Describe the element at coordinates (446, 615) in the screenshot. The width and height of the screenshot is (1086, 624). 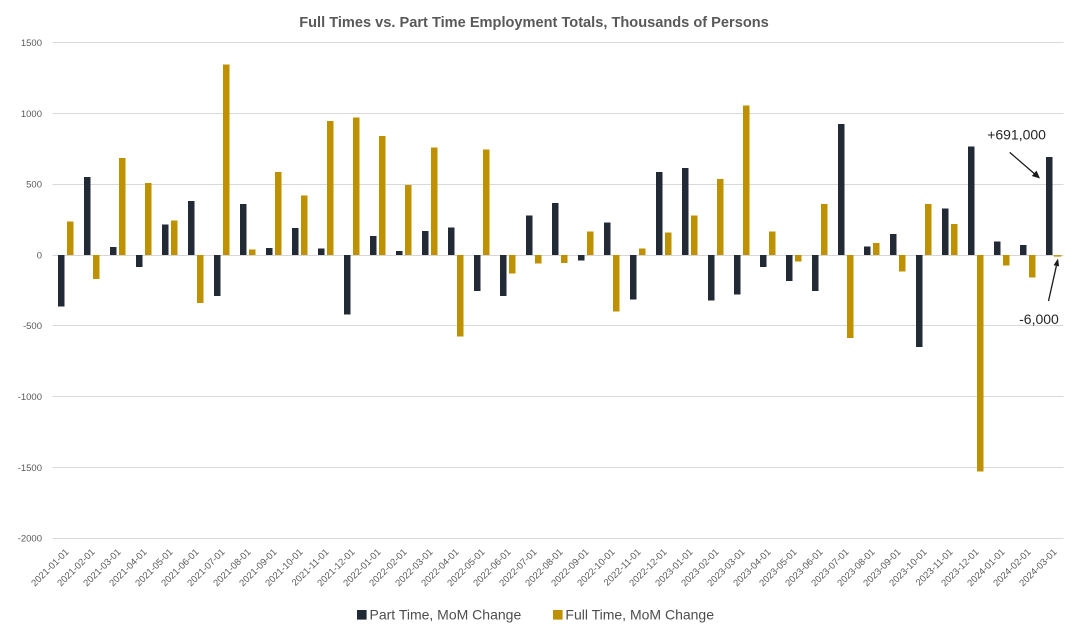
I see `svg-text: Part Time, MoM Change` at that location.